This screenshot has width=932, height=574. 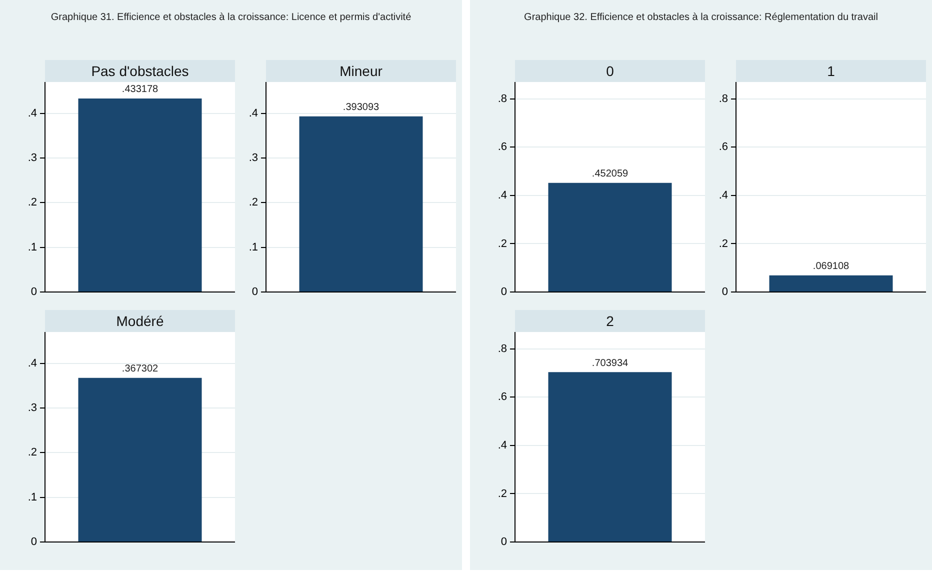 I want to click on chart-title: Modéré, so click(x=140, y=321).